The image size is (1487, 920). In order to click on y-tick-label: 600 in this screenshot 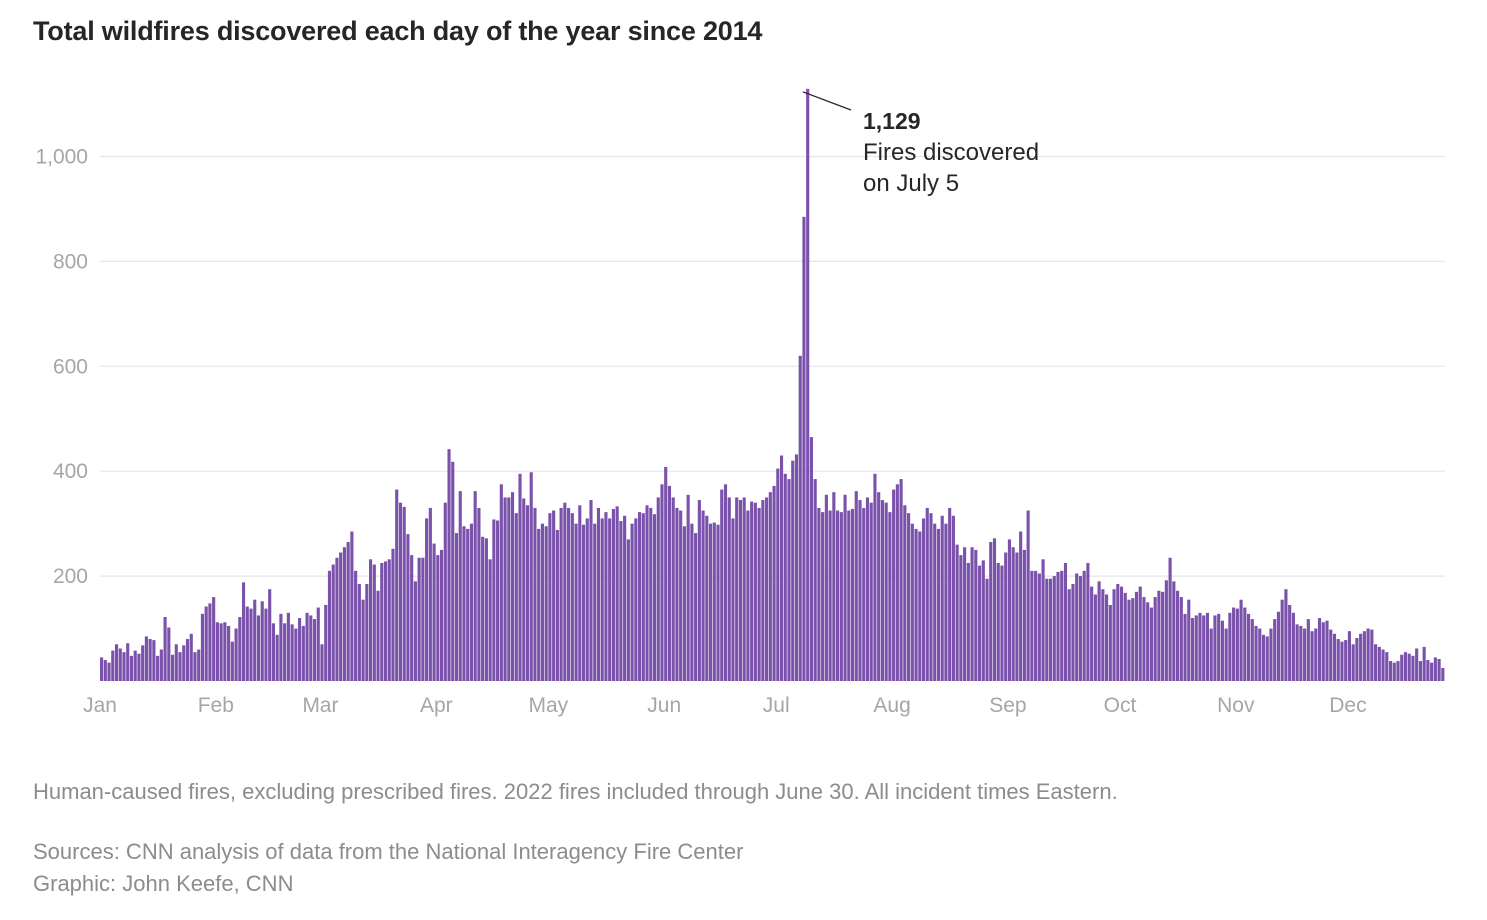, I will do `click(70, 366)`.